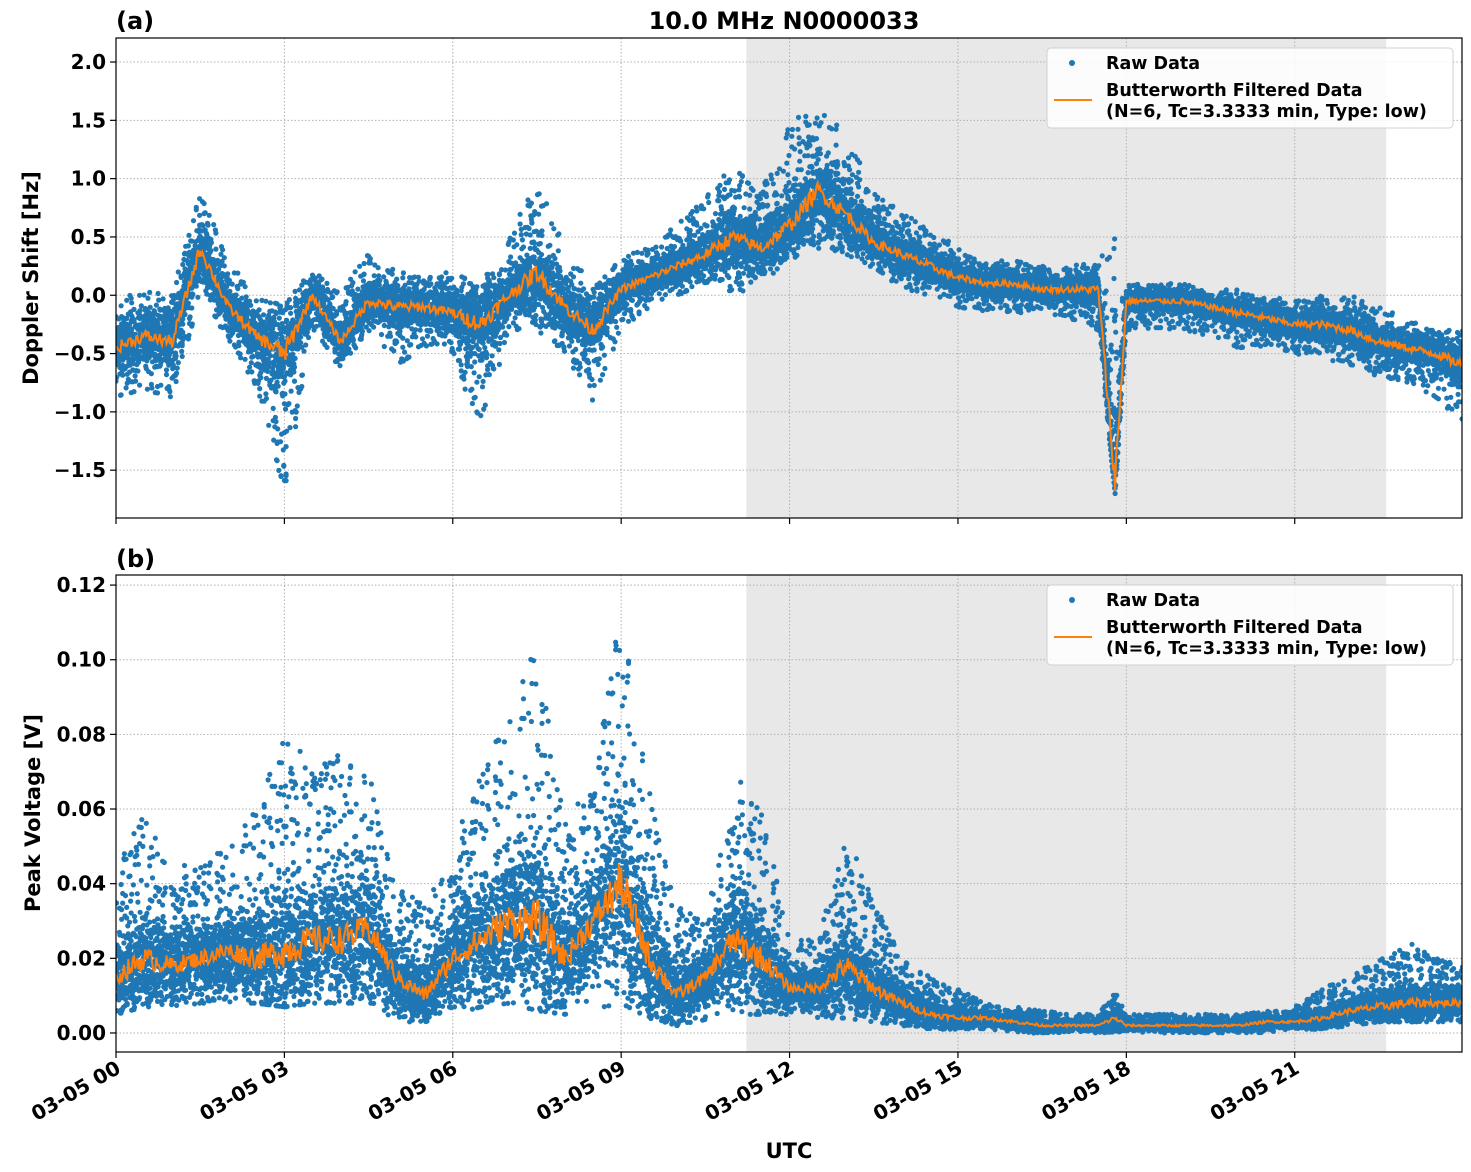 The image size is (1471, 1172). I want to click on panel-a-ylabel: Doppler Shift [Hz], so click(31, 278).